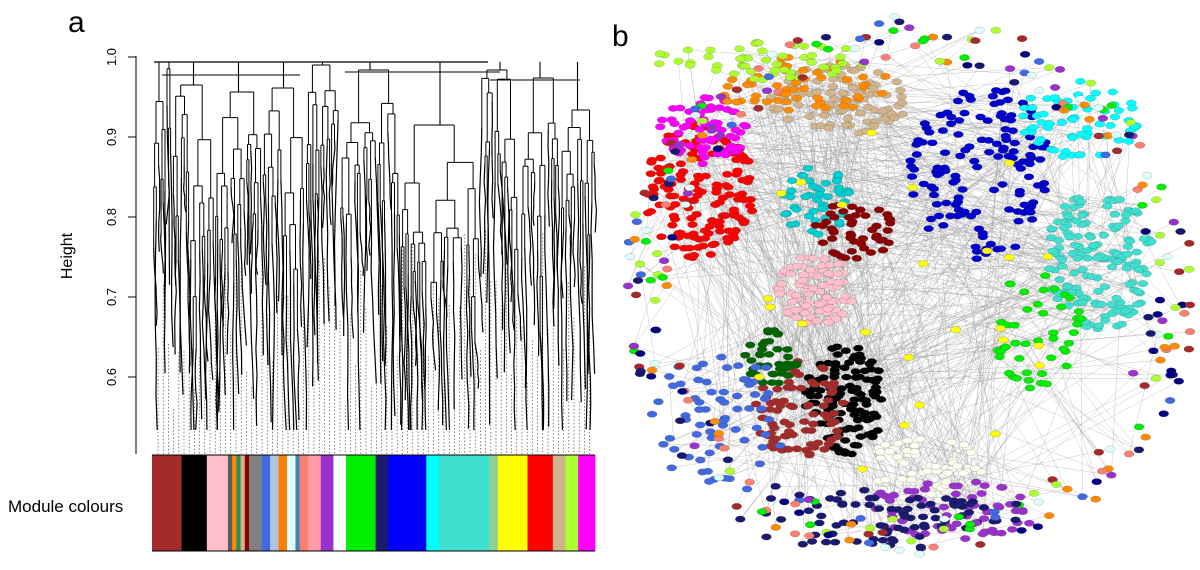  Describe the element at coordinates (65, 506) in the screenshot. I see `module-colours-label: Module colours` at that location.